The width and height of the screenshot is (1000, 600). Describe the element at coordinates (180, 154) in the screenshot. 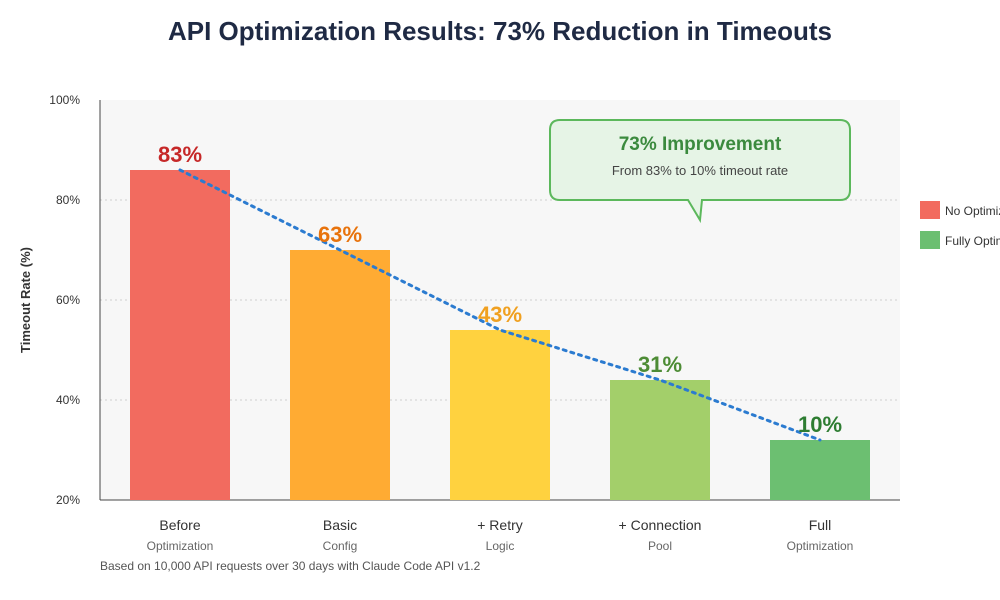

I see `data-label: 83%` at that location.